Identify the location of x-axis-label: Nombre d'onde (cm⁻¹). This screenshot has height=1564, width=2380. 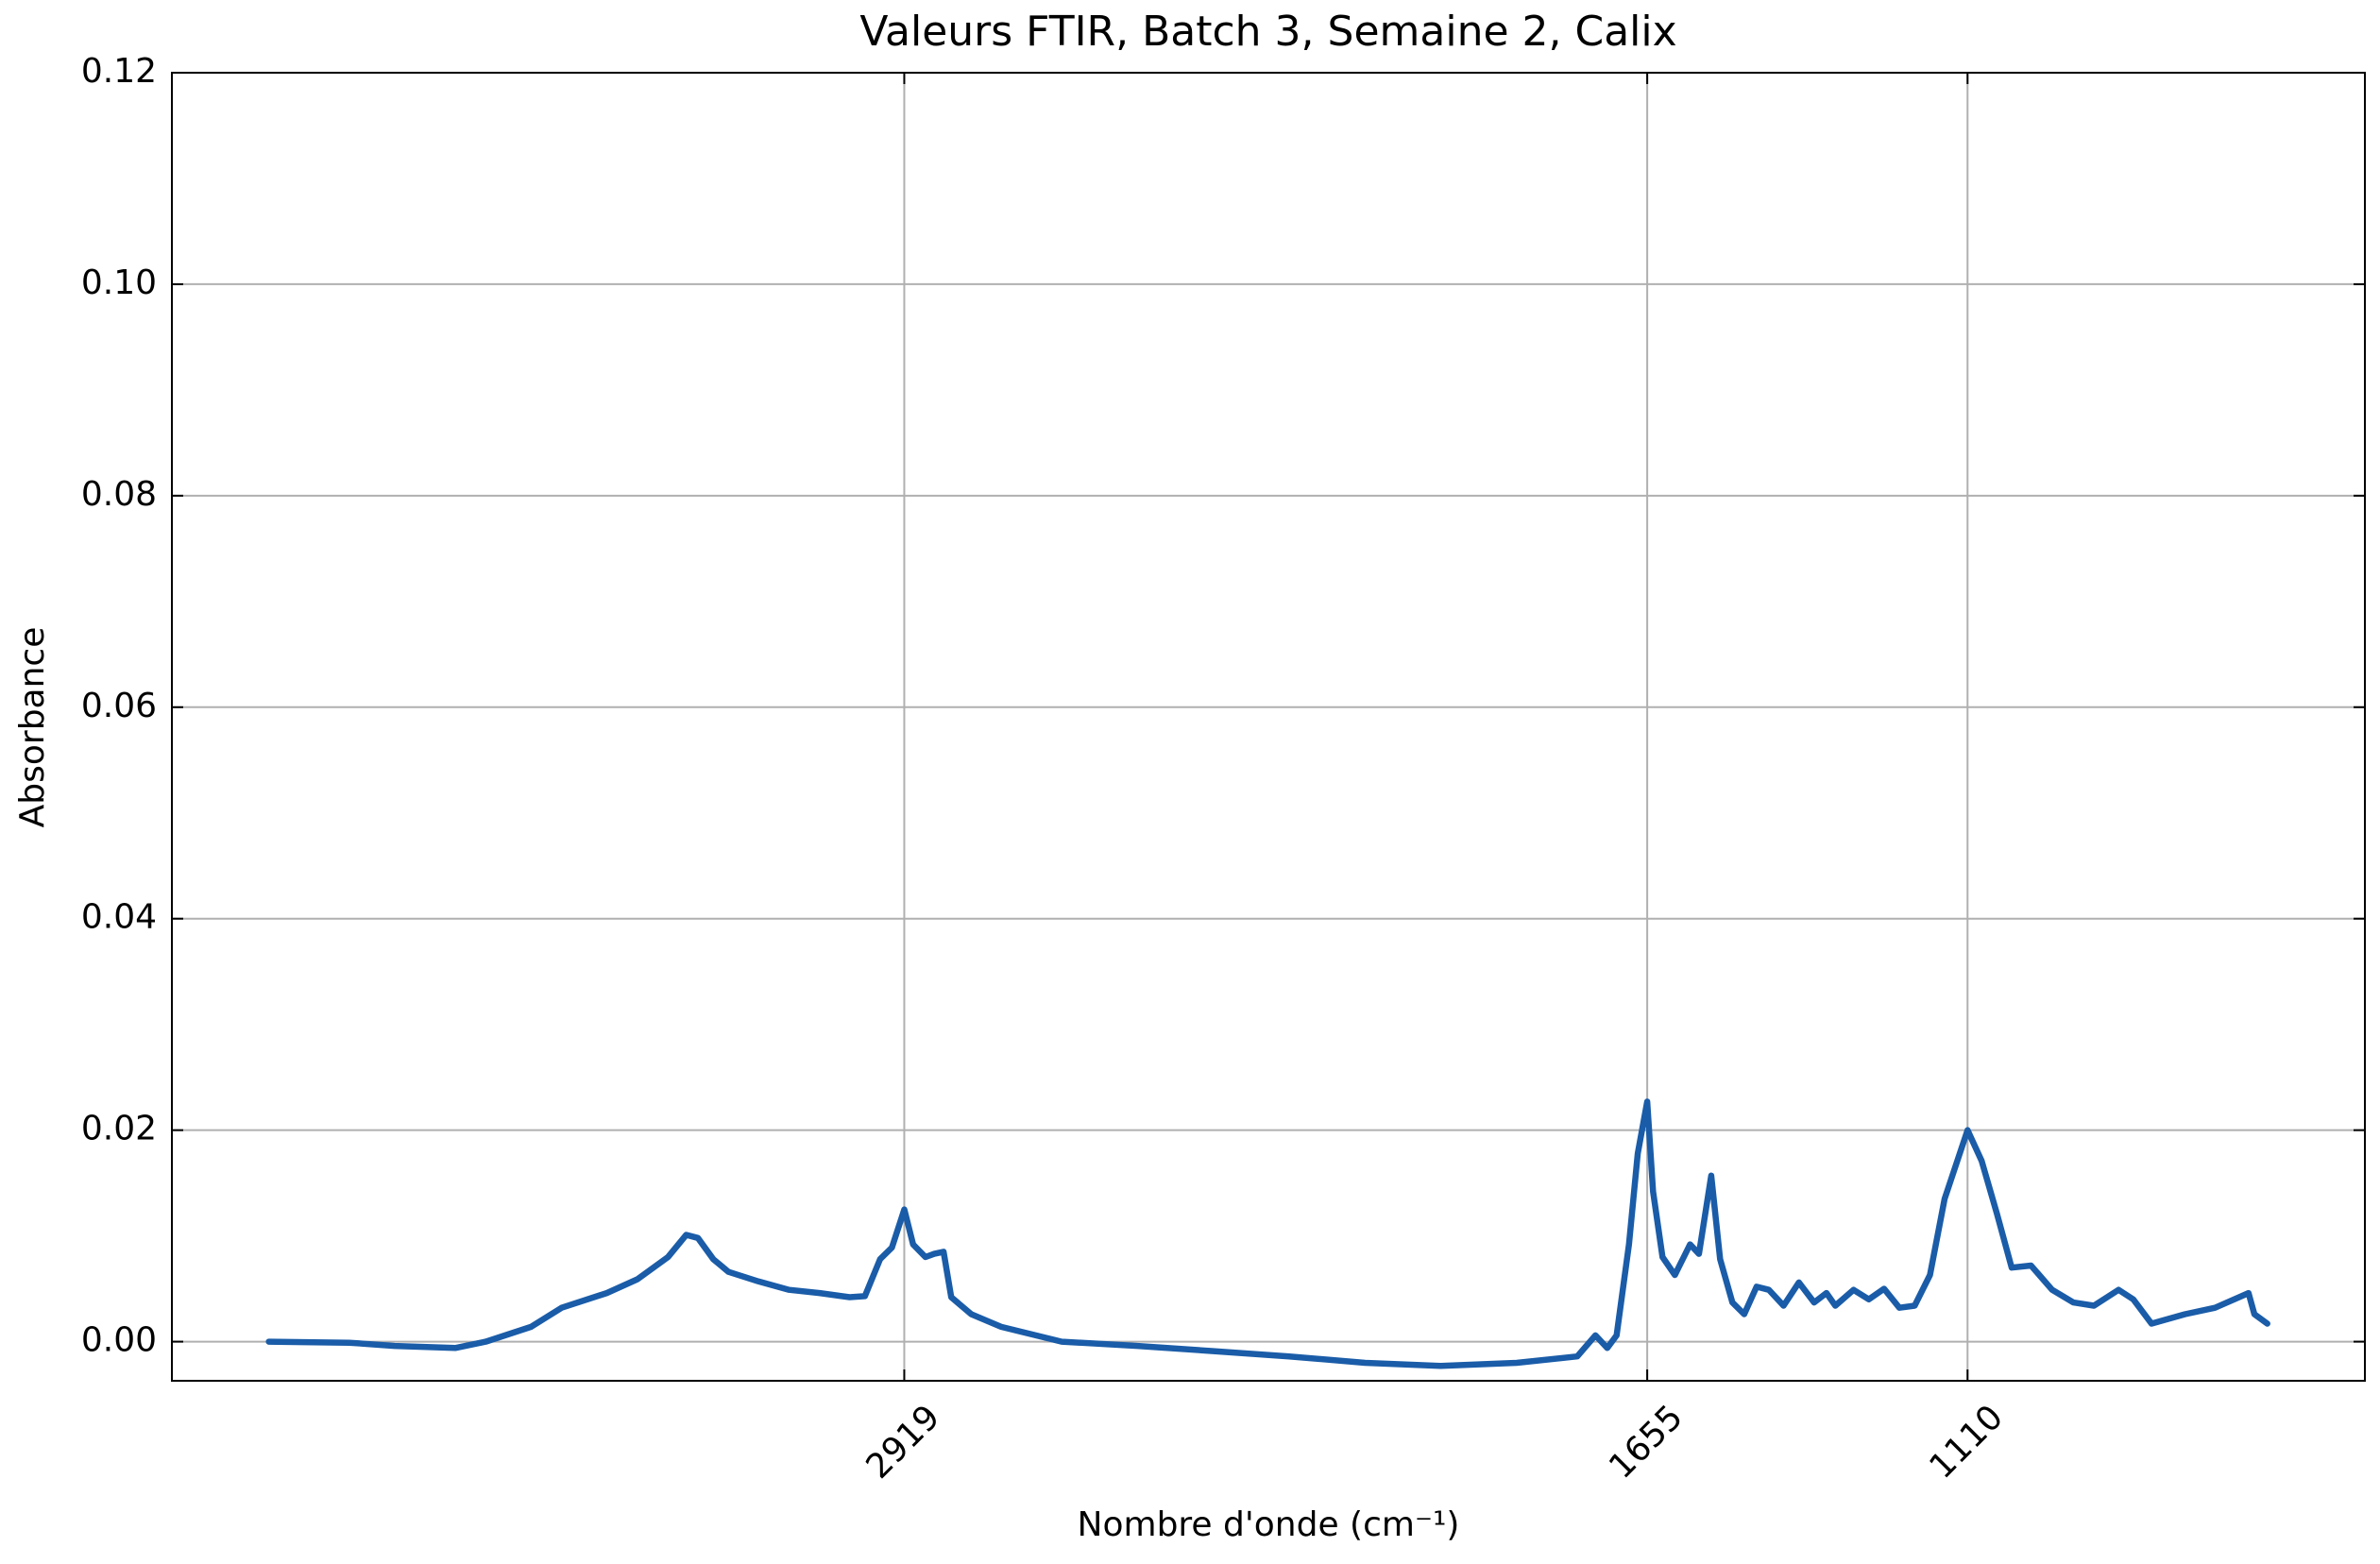
(1269, 1524).